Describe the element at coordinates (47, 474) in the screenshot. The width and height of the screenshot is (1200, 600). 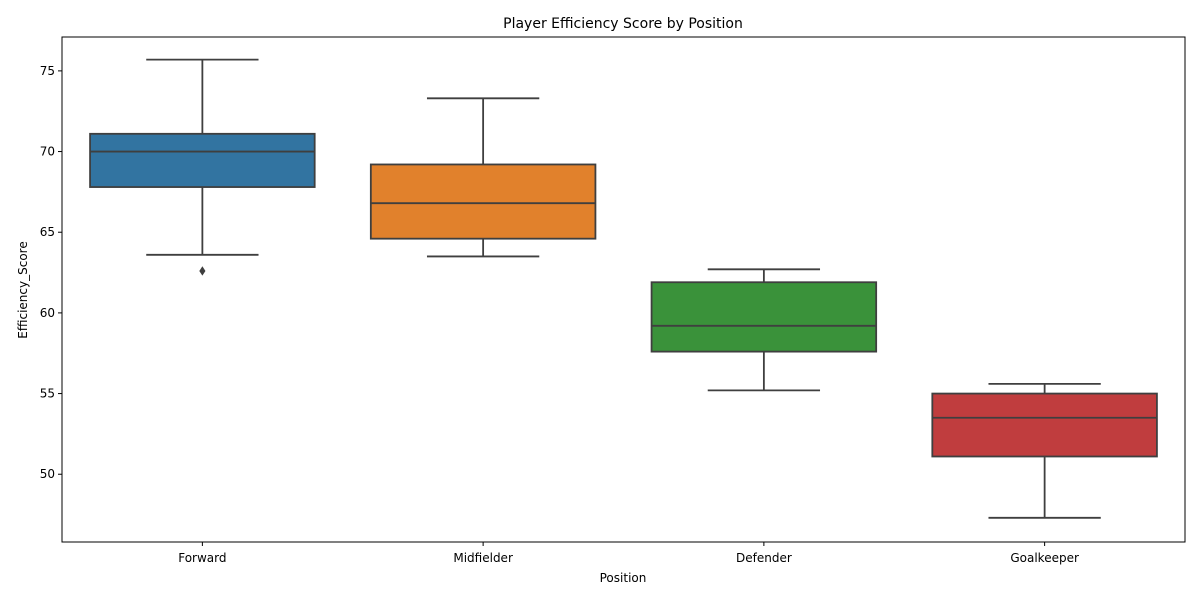
I see `y-tick-label: 50` at that location.